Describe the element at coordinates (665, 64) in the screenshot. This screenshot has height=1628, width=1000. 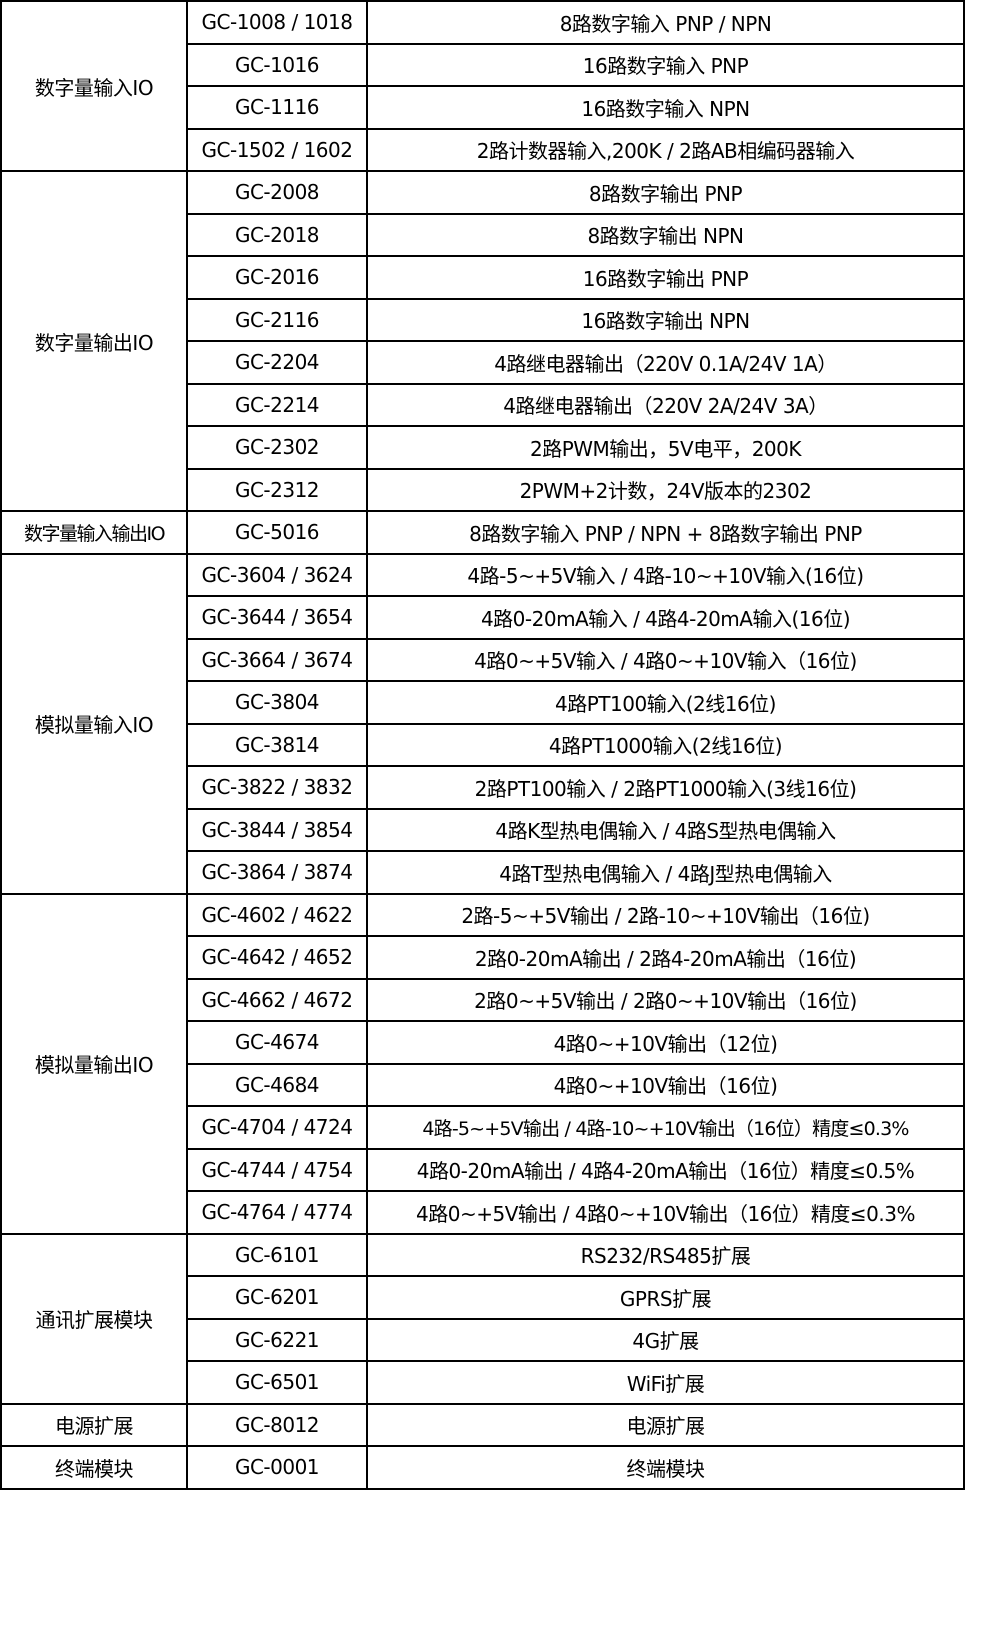
I see `description-cell: 16路数字输入 PNP` at that location.